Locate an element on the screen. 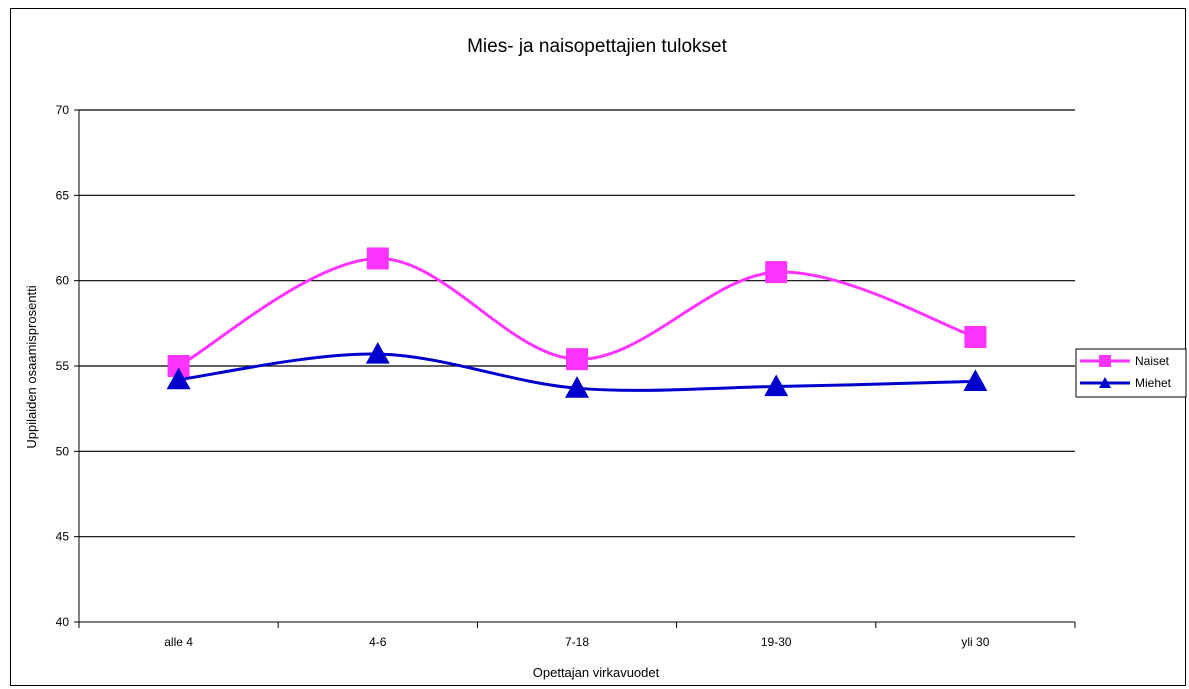 Image resolution: width=1189 pixels, height=689 pixels. series-naiset is located at coordinates (577, 312).